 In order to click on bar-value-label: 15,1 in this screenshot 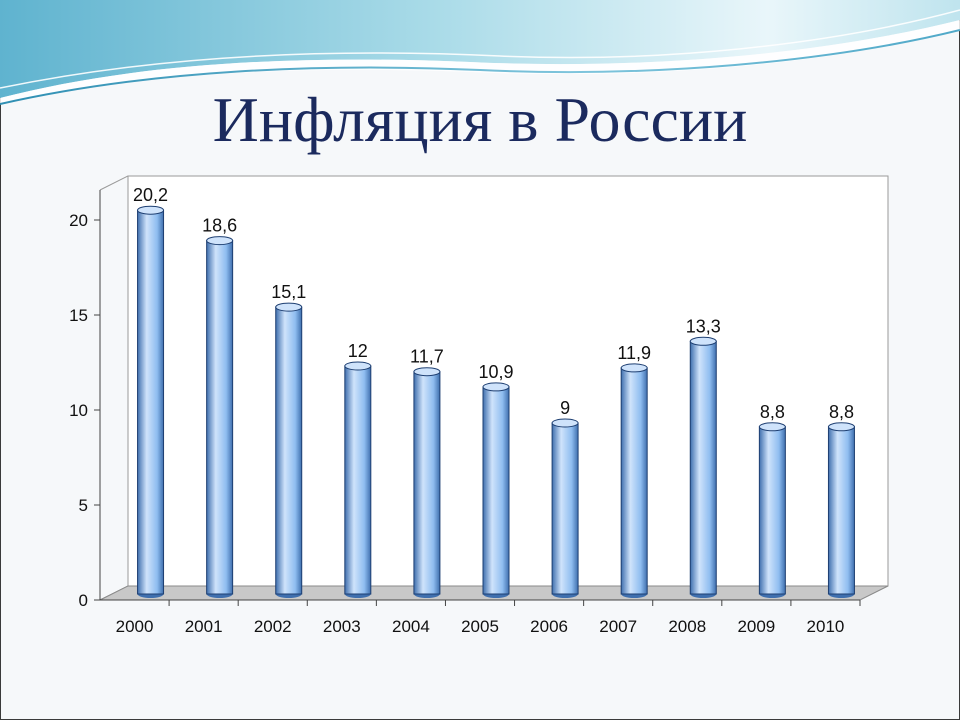, I will do `click(288, 292)`.